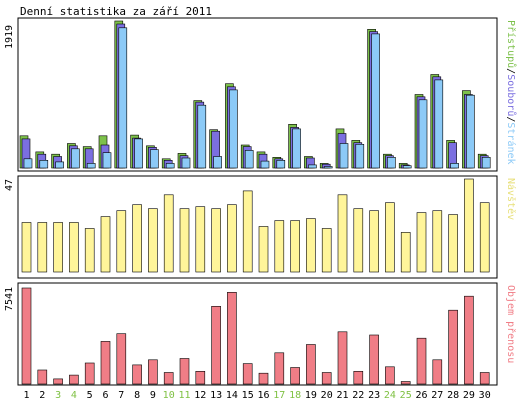 The height and width of the screenshot is (405, 517). What do you see at coordinates (74, 395) in the screenshot?
I see `x-tick-label-4: 4` at bounding box center [74, 395].